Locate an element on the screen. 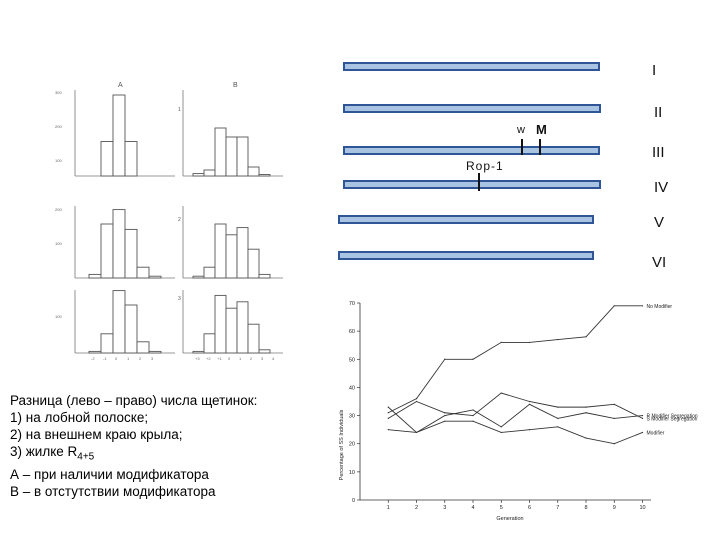 The height and width of the screenshot is (540, 720). legend-label: R Modifier Segregation is located at coordinates (672, 417).